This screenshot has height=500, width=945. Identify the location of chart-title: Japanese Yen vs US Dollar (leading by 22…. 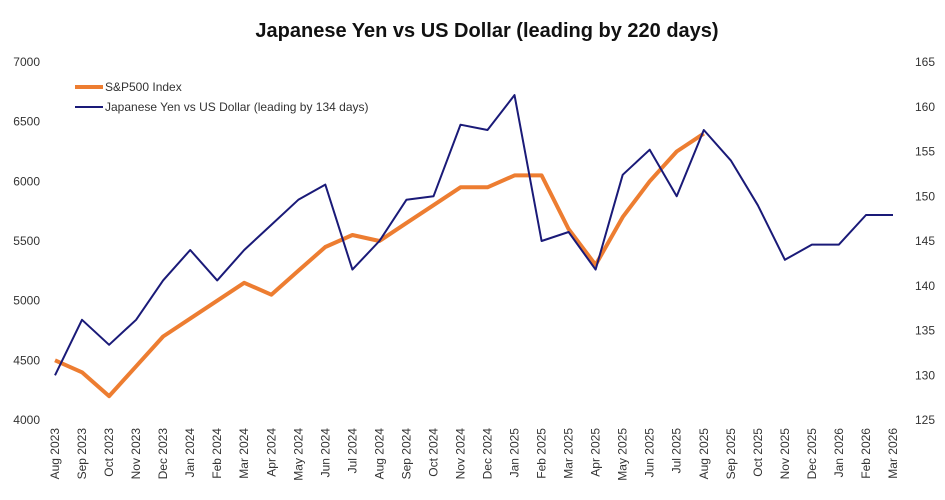
(486, 31).